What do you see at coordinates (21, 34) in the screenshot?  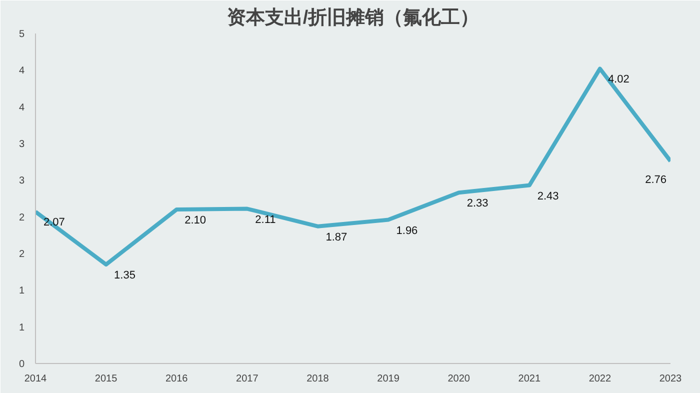 I see `y-tick-label: 5` at bounding box center [21, 34].